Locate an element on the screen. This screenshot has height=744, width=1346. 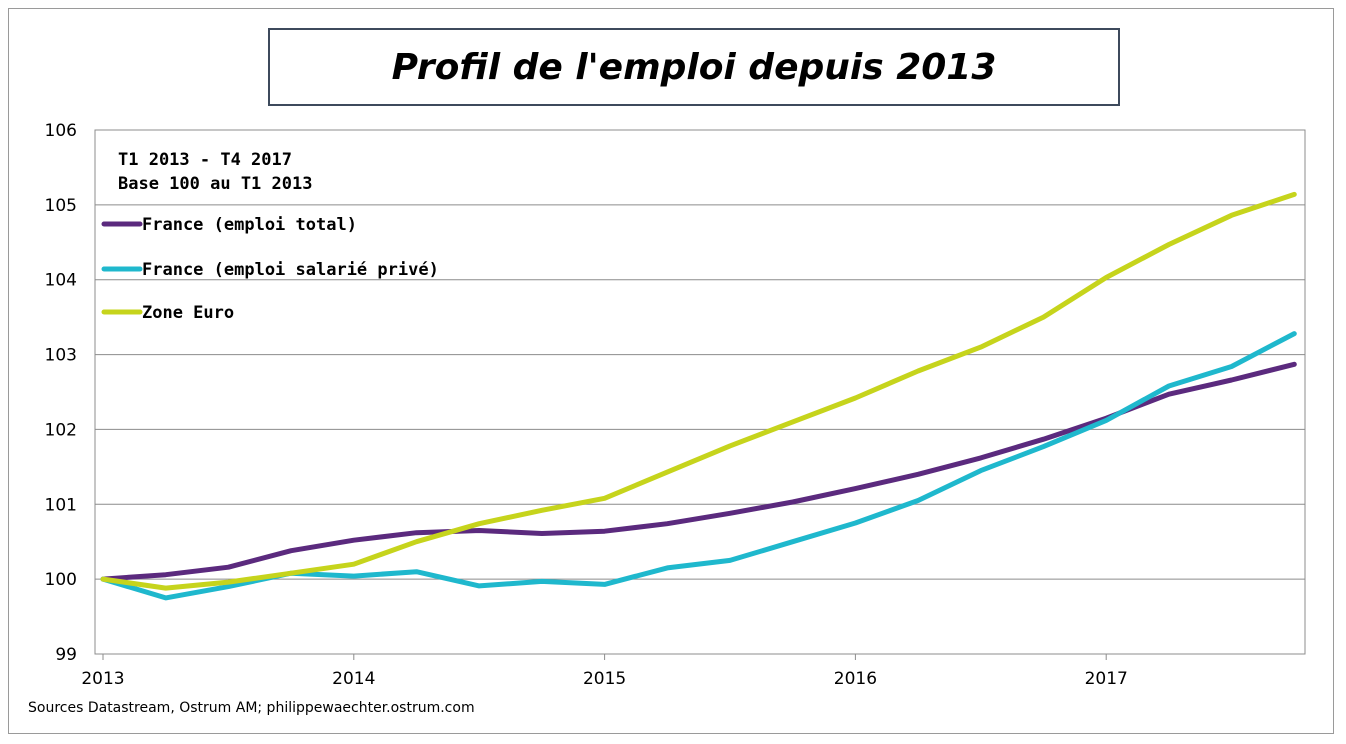
title-box: Profil de l'emploi depuis 2013 is located at coordinates (694, 67).